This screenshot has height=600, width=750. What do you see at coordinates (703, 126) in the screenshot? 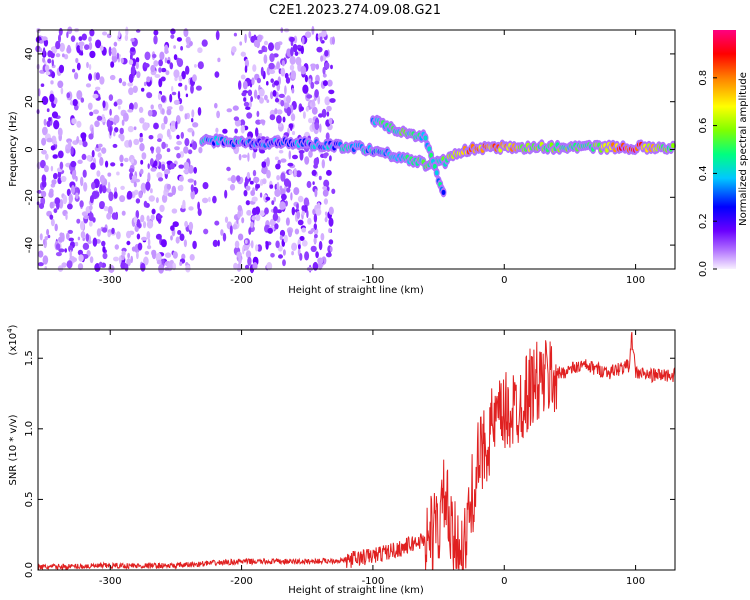
I see `colorbar-tick-label: 0.6` at bounding box center [703, 126].